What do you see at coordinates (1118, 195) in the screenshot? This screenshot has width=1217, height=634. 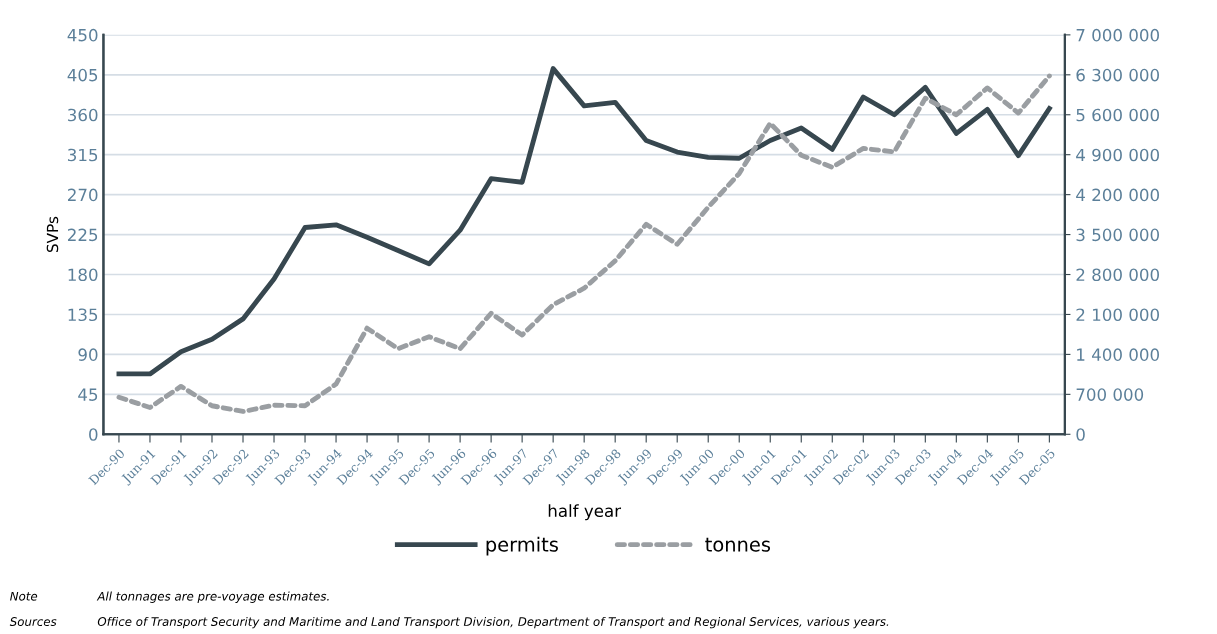 I see `y2-tick-label: 4 200 000` at bounding box center [1118, 195].